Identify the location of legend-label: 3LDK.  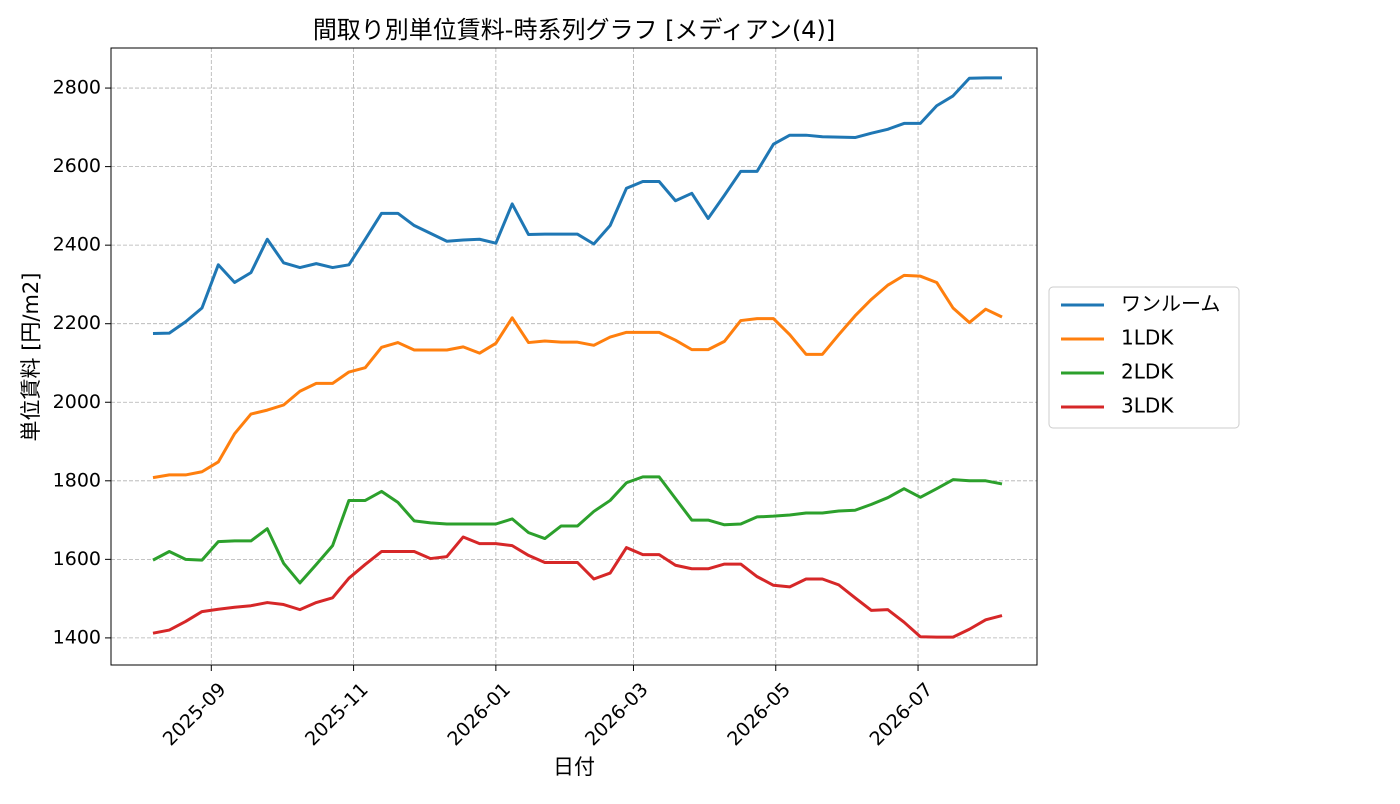
(1147, 406).